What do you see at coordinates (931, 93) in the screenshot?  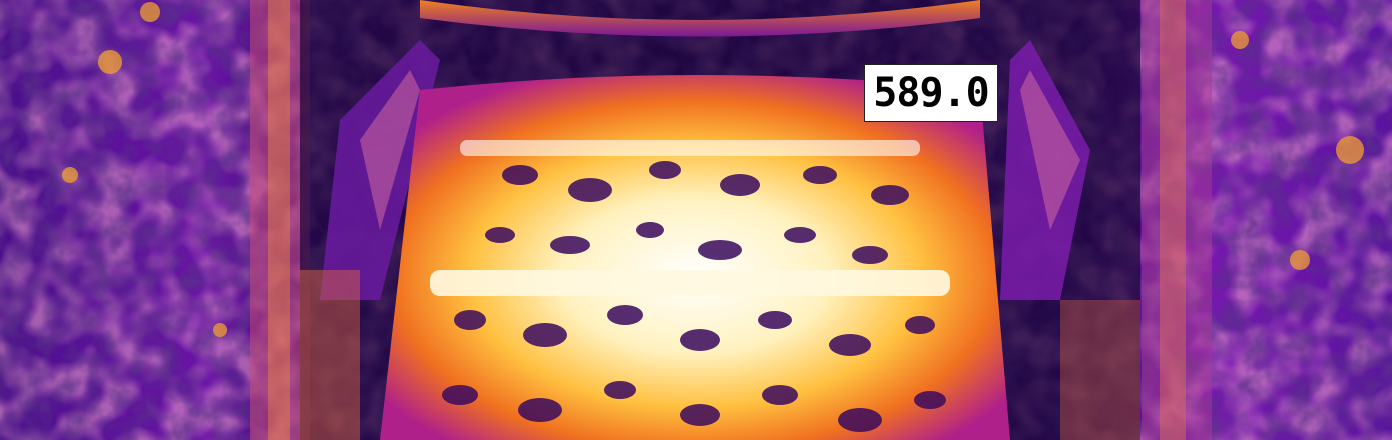 I see `temperature-readout: 589.0` at bounding box center [931, 93].